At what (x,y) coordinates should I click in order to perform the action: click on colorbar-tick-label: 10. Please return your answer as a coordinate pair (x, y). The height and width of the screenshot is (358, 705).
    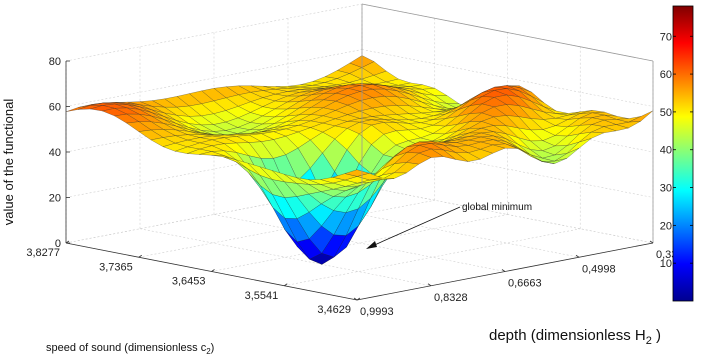
    Looking at the image, I should click on (666, 264).